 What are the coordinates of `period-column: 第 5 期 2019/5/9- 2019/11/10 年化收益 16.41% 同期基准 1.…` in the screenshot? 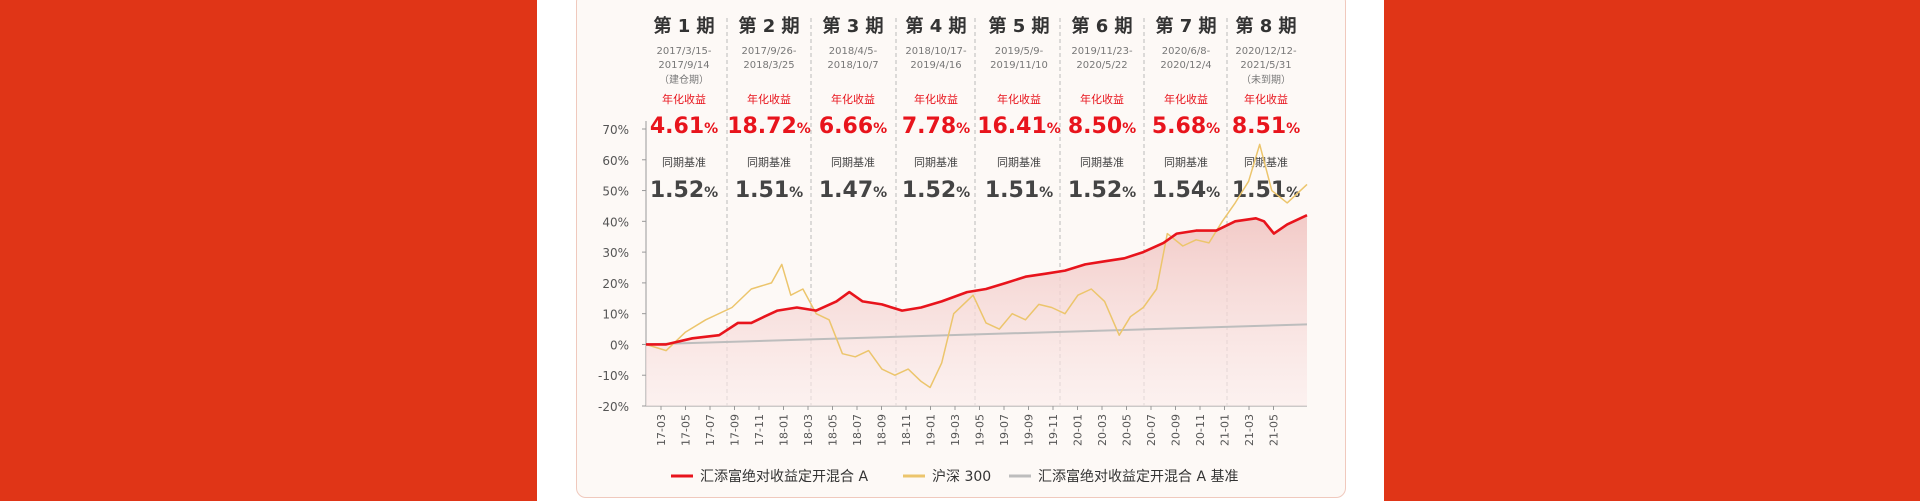 It's located at (1019, 109).